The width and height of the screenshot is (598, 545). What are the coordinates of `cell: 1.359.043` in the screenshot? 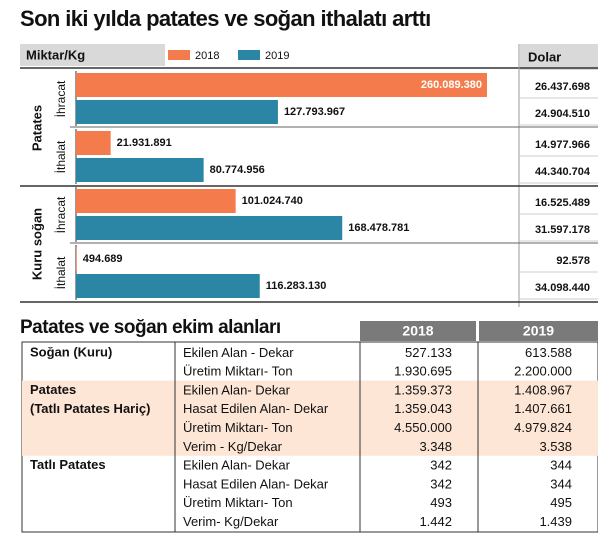 It's located at (423, 408).